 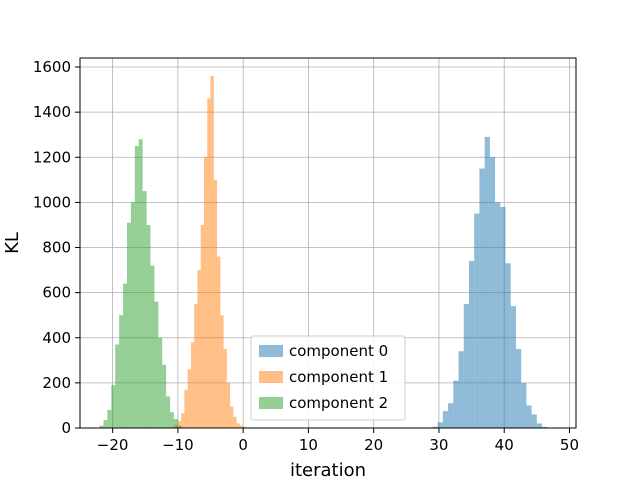 I want to click on x-tick-label: 30, so click(x=438, y=445).